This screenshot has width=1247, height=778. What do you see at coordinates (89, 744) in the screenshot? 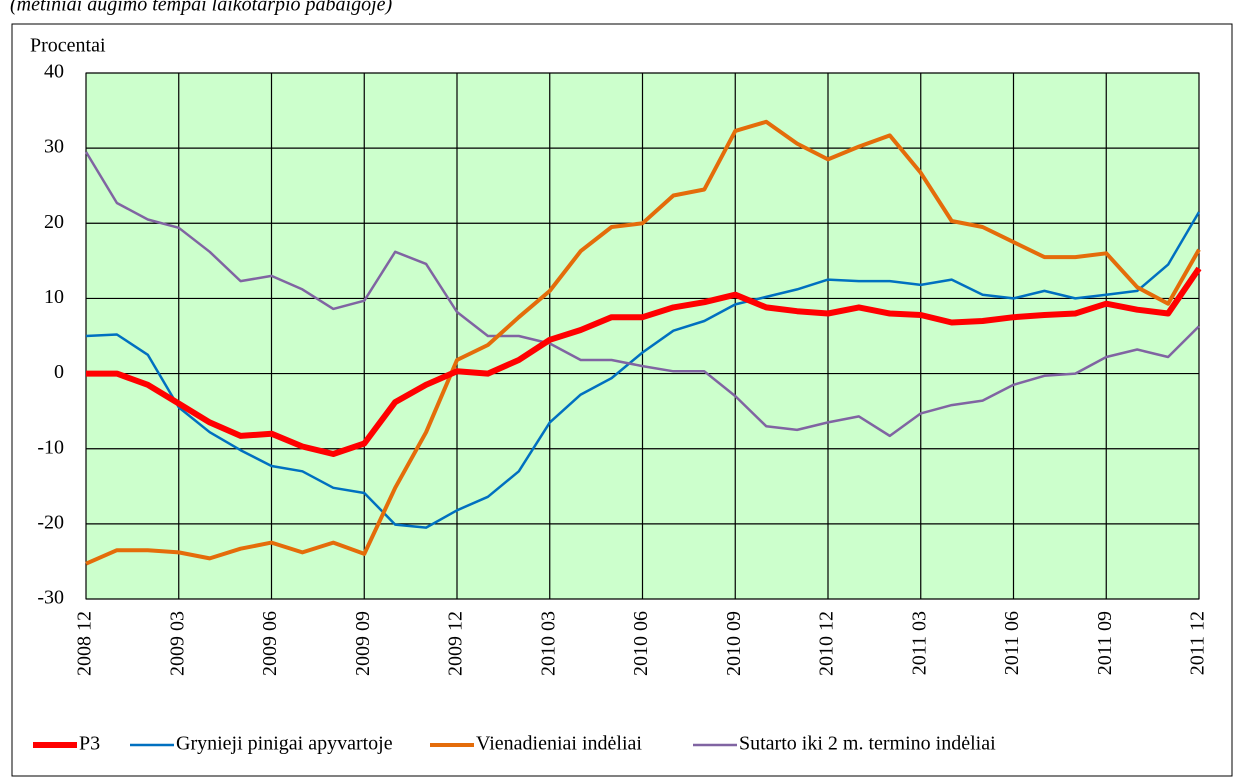
I see `legend-label: P3` at bounding box center [89, 744].